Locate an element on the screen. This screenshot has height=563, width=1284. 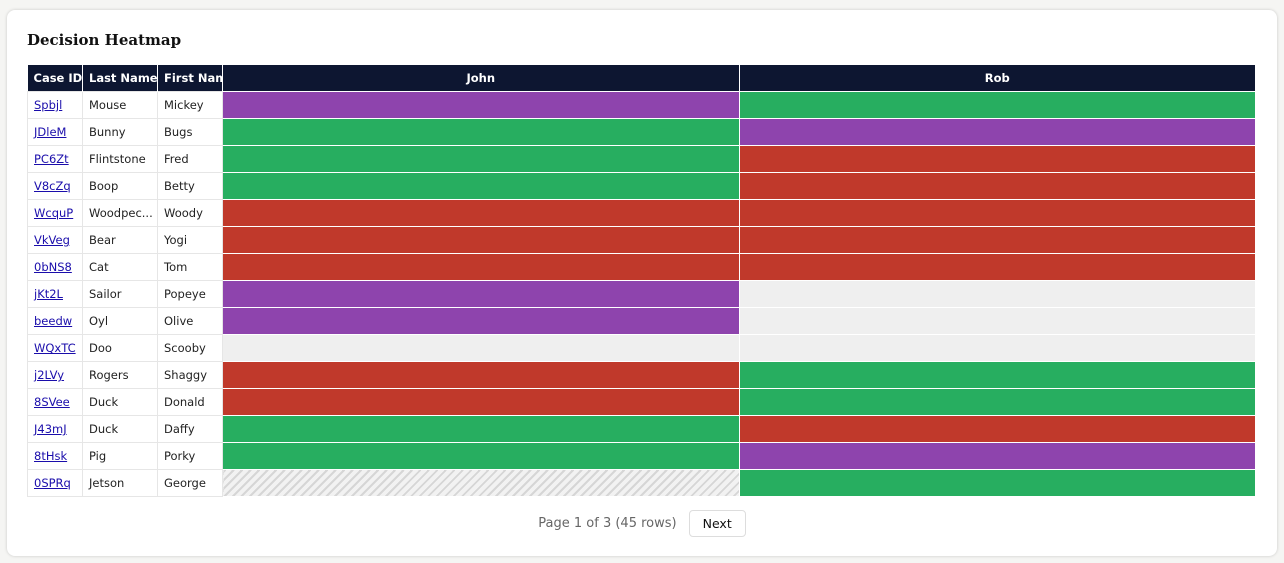
table-row: WcquP Woodpec... Woody is located at coordinates (641, 213).